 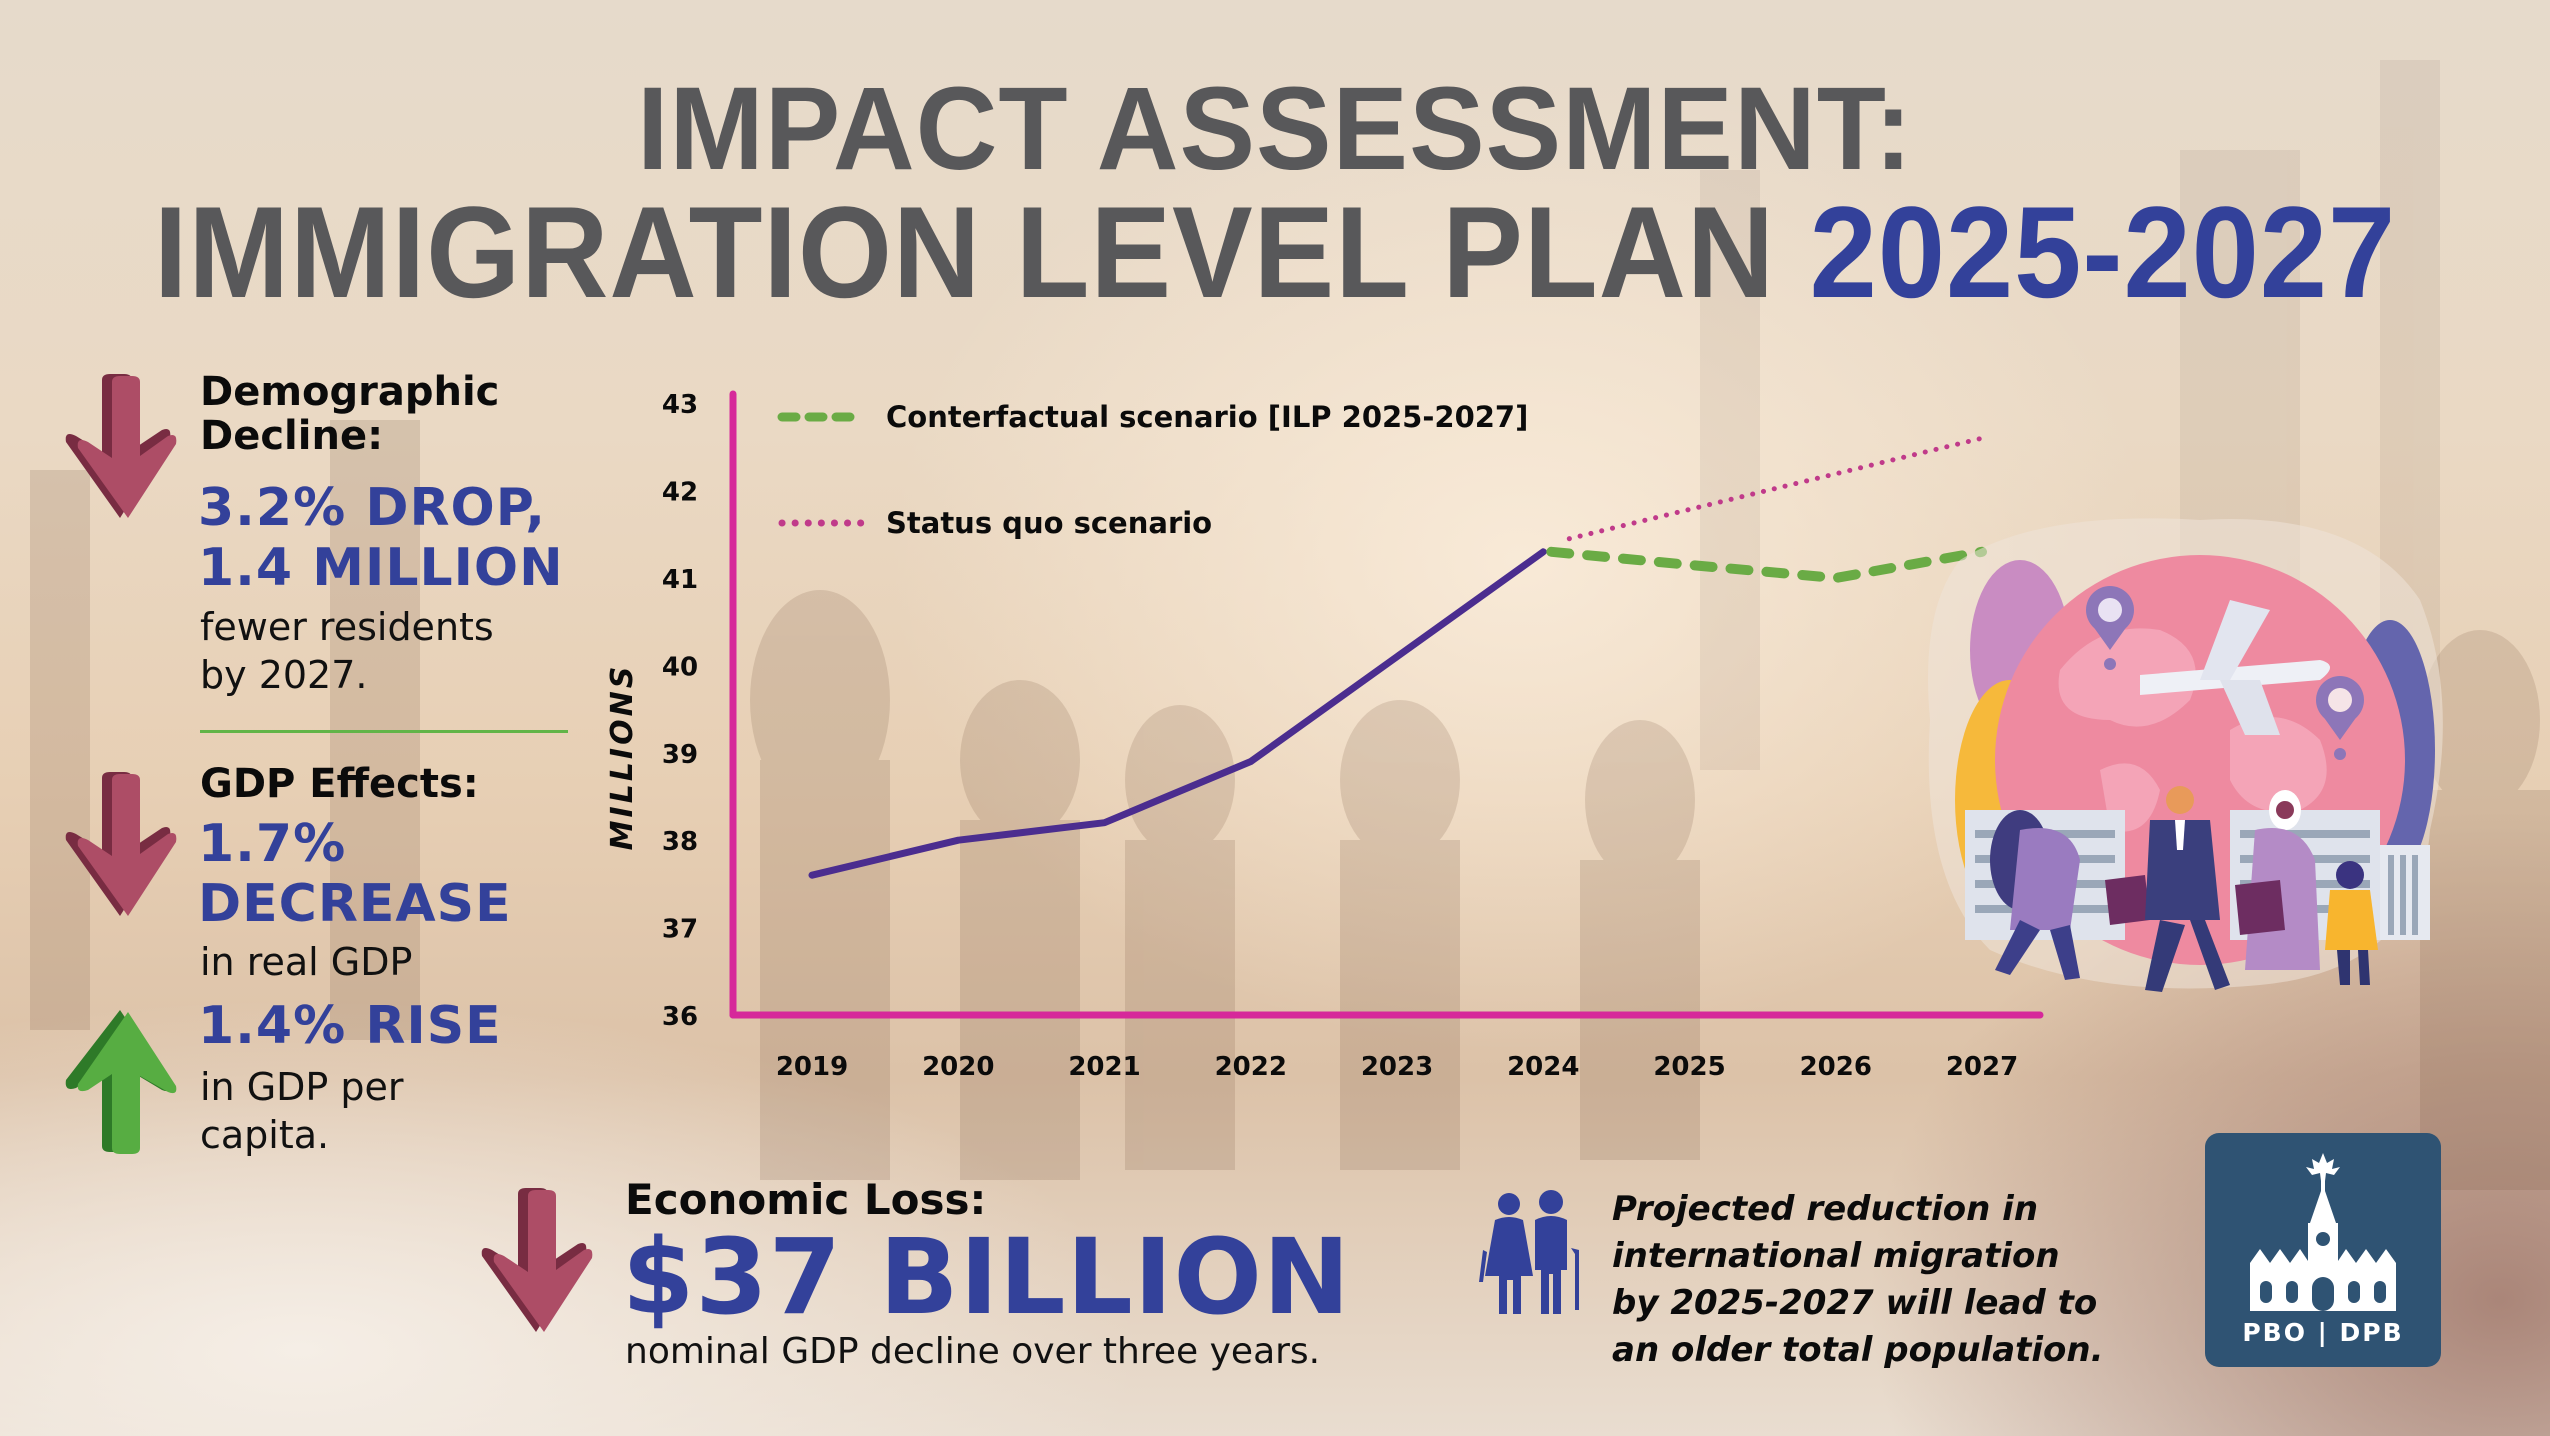 I want to click on historical-series-line, so click(x=1177, y=713).